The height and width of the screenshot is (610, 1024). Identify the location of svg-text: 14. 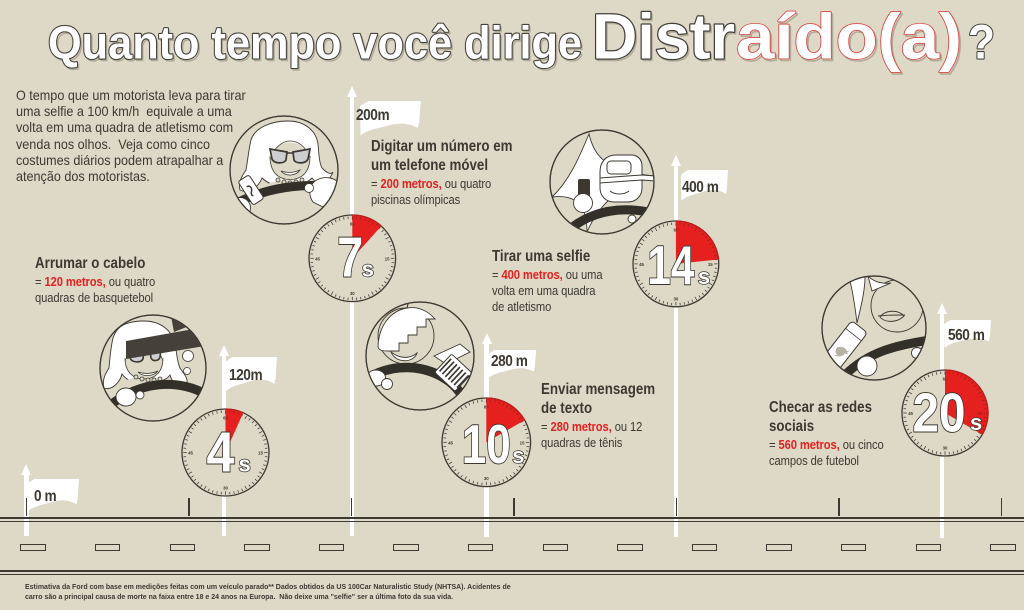
(670, 264).